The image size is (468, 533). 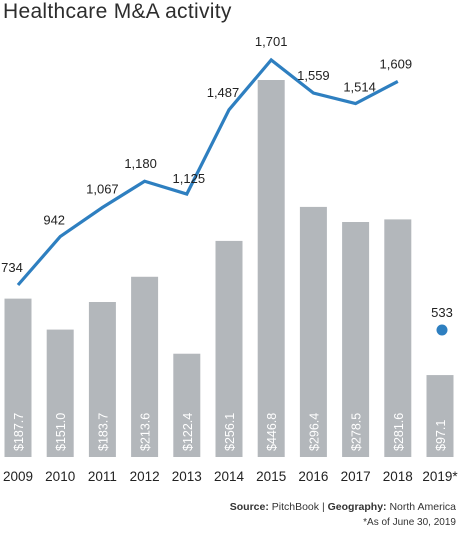 I want to click on source-label: Source:, so click(x=249, y=507).